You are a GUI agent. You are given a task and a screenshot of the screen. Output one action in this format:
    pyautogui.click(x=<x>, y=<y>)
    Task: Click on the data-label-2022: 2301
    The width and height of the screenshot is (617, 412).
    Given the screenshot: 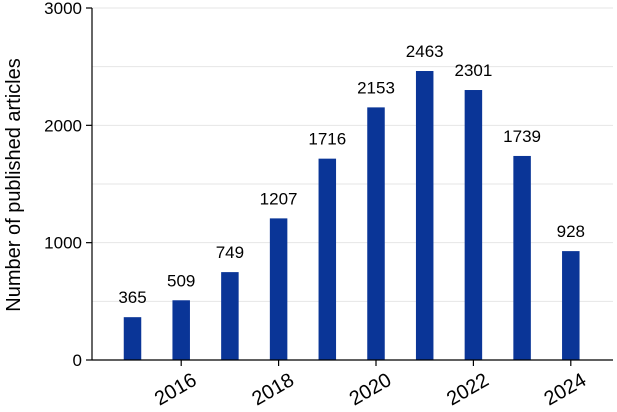 What is the action you would take?
    pyautogui.click(x=473, y=70)
    